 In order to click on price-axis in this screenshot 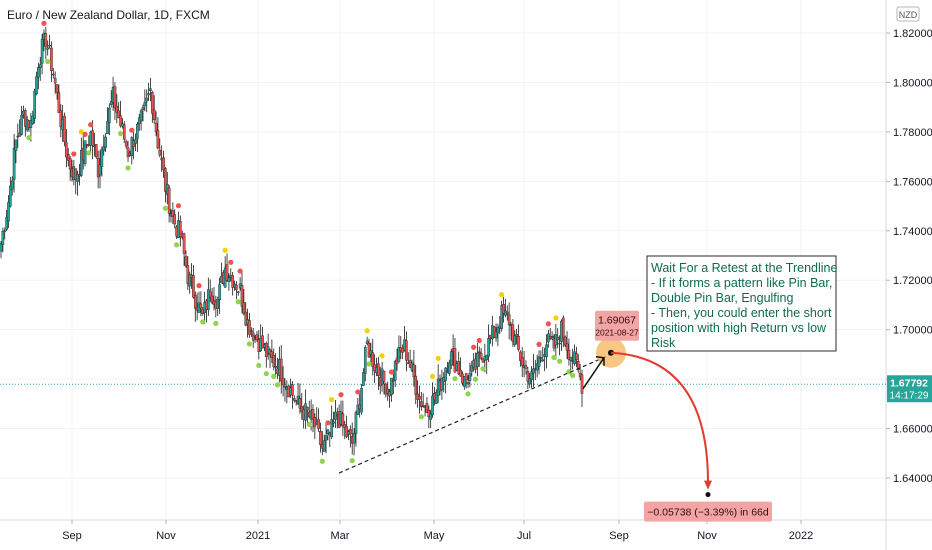, I will do `click(909, 275)`.